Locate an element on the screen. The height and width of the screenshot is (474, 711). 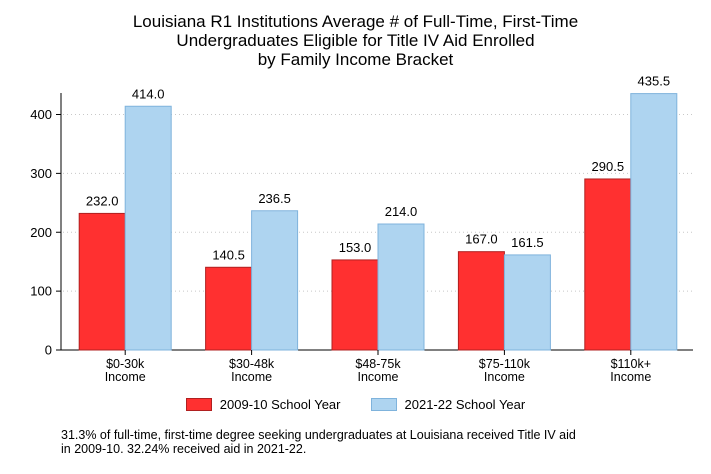
data-label: 167.0 is located at coordinates (481, 239).